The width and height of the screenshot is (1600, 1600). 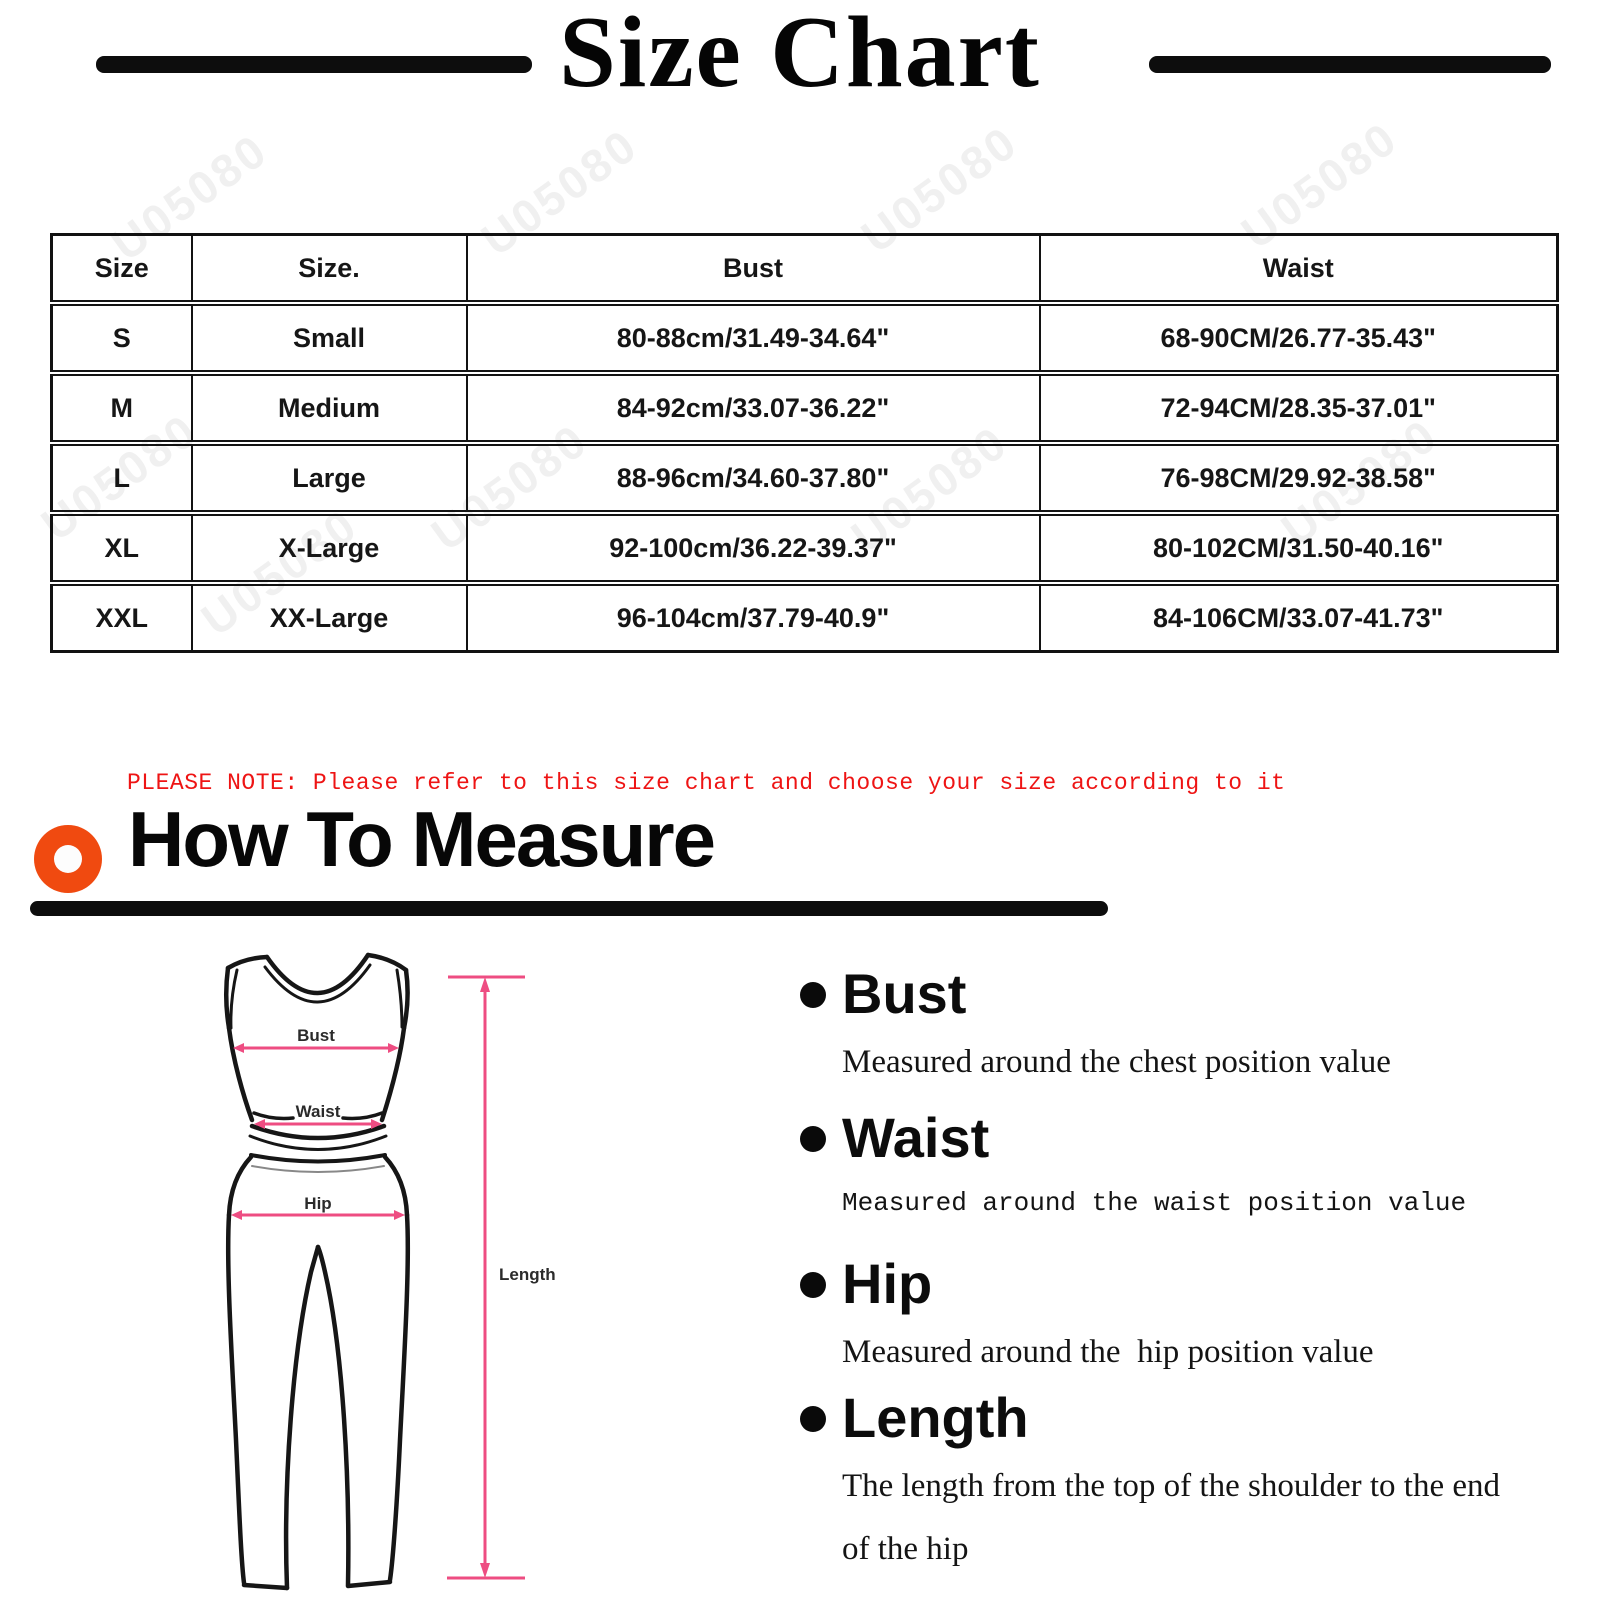 I want to click on col-header-size2: Size., so click(x=328, y=268).